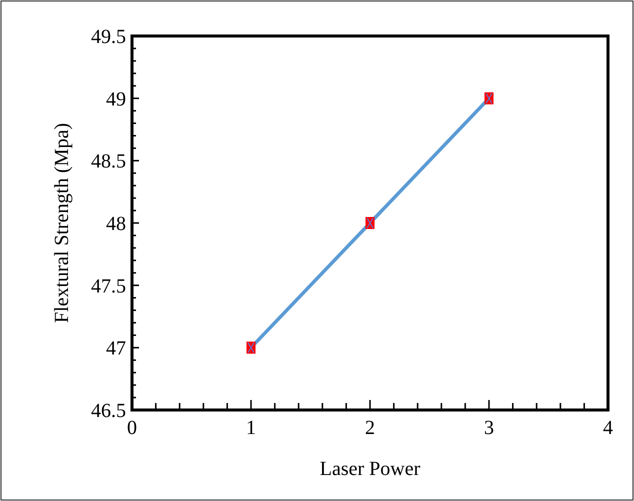  What do you see at coordinates (251, 428) in the screenshot?
I see `x-tick-label: 1` at bounding box center [251, 428].